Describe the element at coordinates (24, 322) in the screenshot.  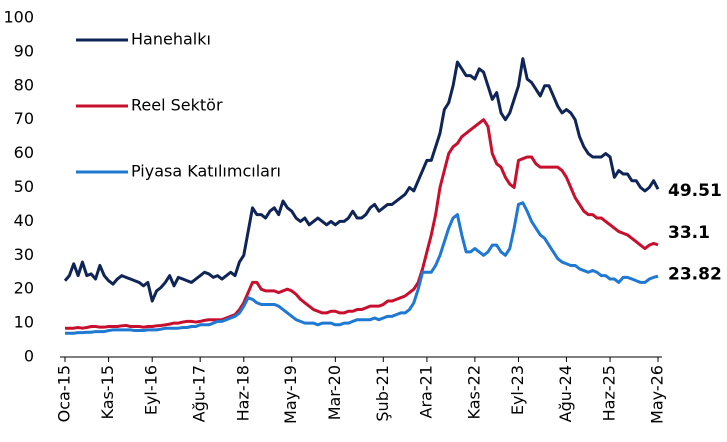
I see `y-tick-label: 10` at that location.